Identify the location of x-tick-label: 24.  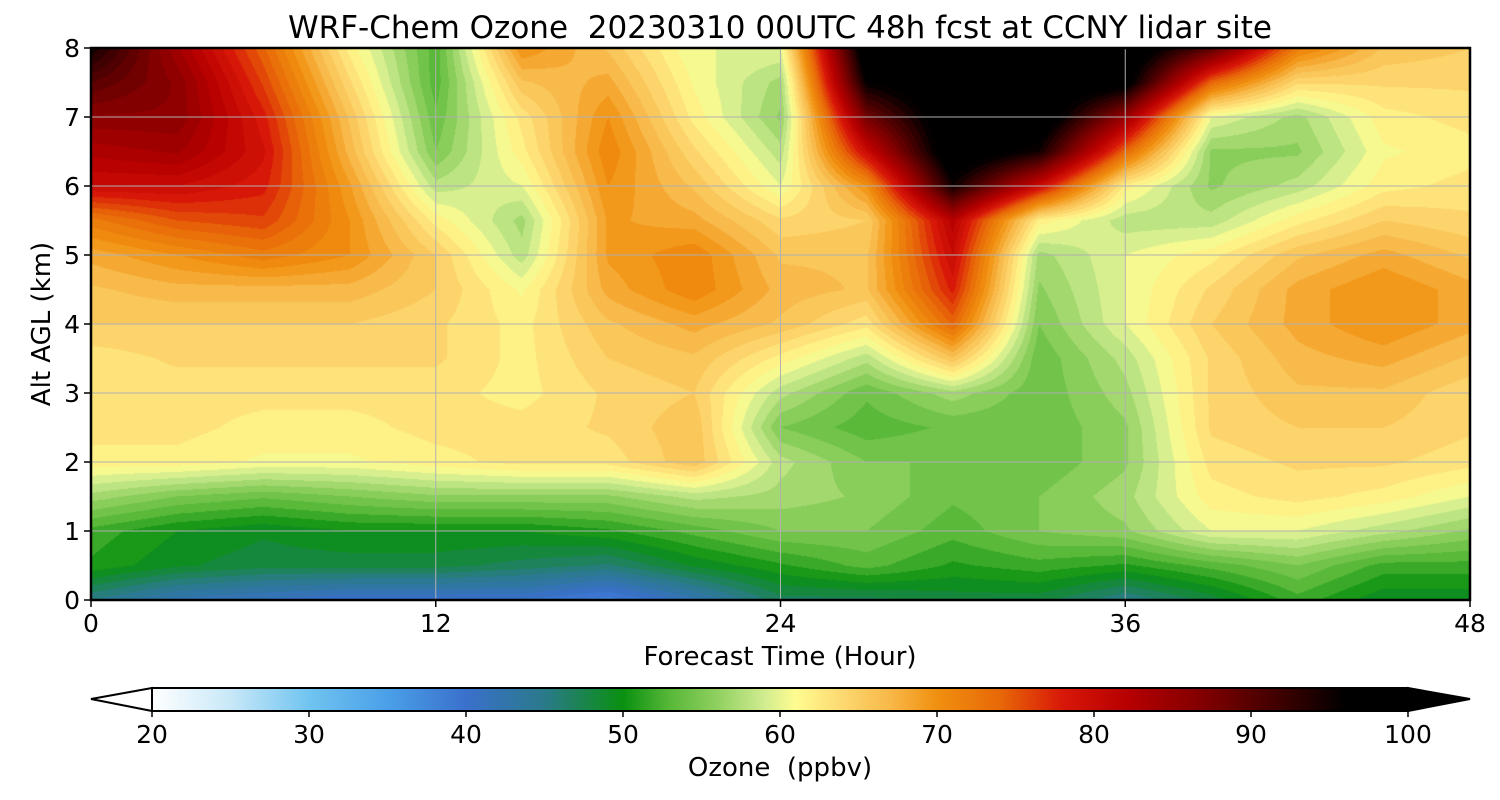
(781, 623).